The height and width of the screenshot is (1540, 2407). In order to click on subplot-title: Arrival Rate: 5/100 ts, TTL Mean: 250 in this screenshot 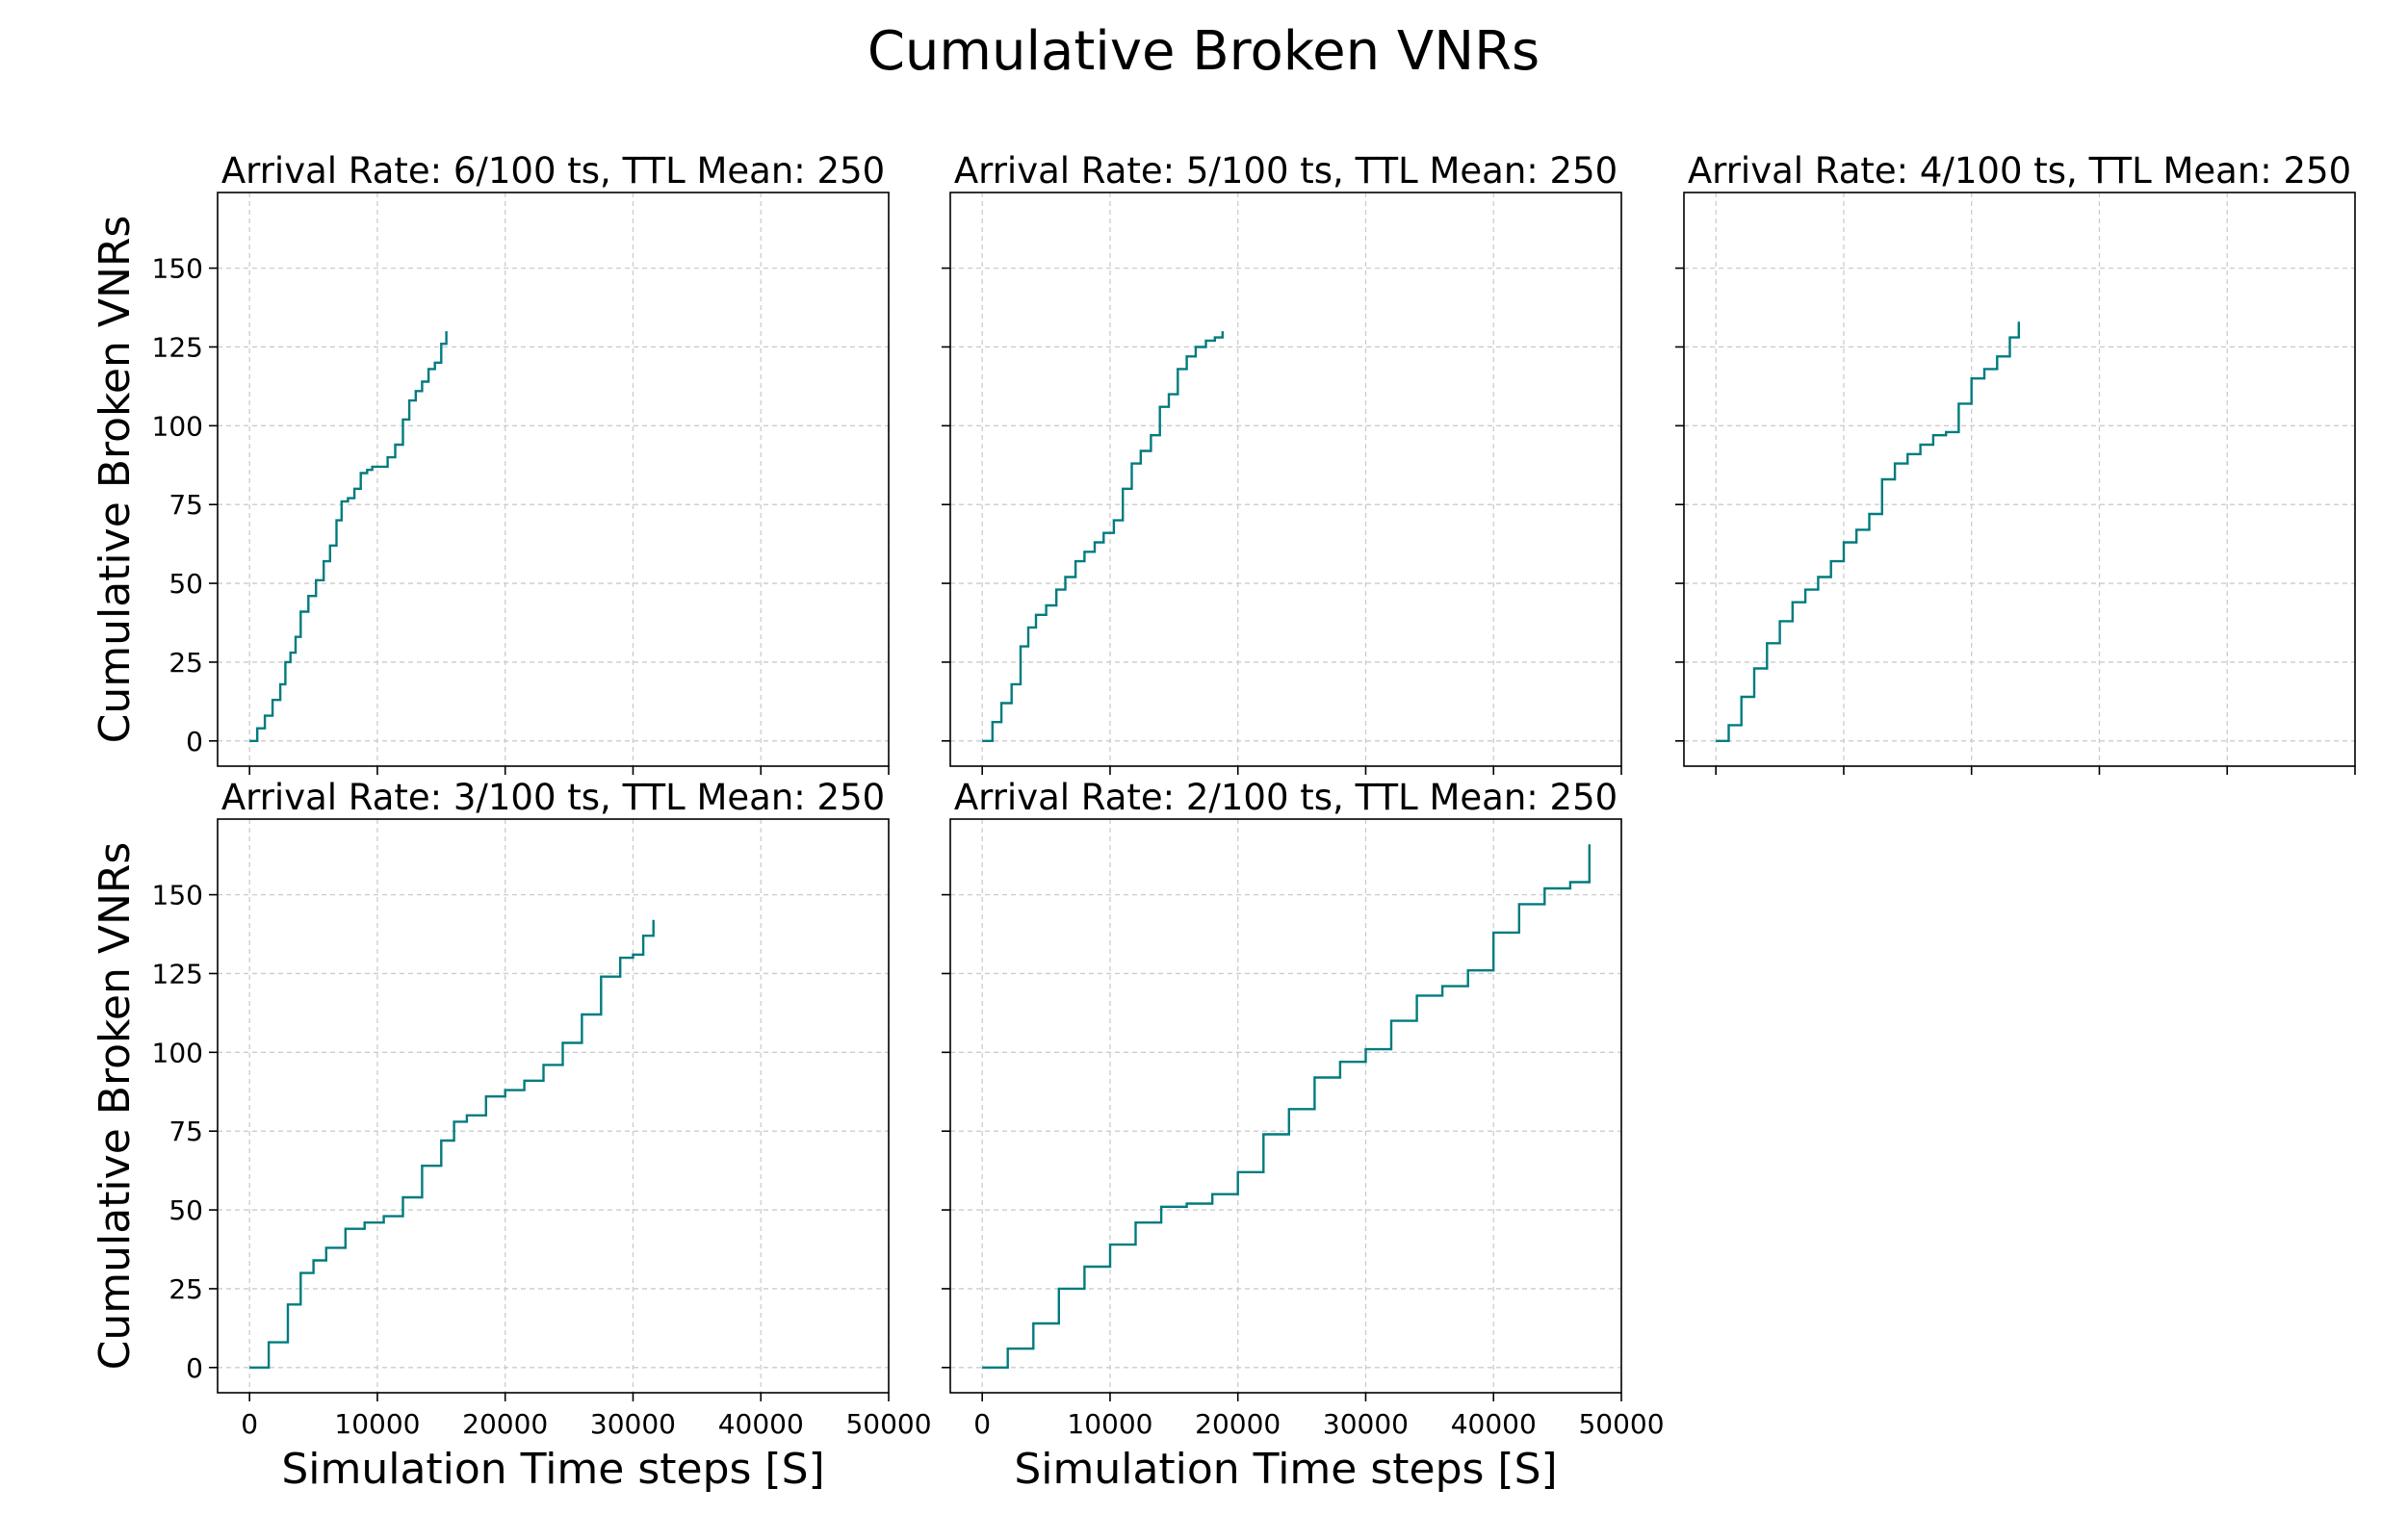, I will do `click(1286, 171)`.